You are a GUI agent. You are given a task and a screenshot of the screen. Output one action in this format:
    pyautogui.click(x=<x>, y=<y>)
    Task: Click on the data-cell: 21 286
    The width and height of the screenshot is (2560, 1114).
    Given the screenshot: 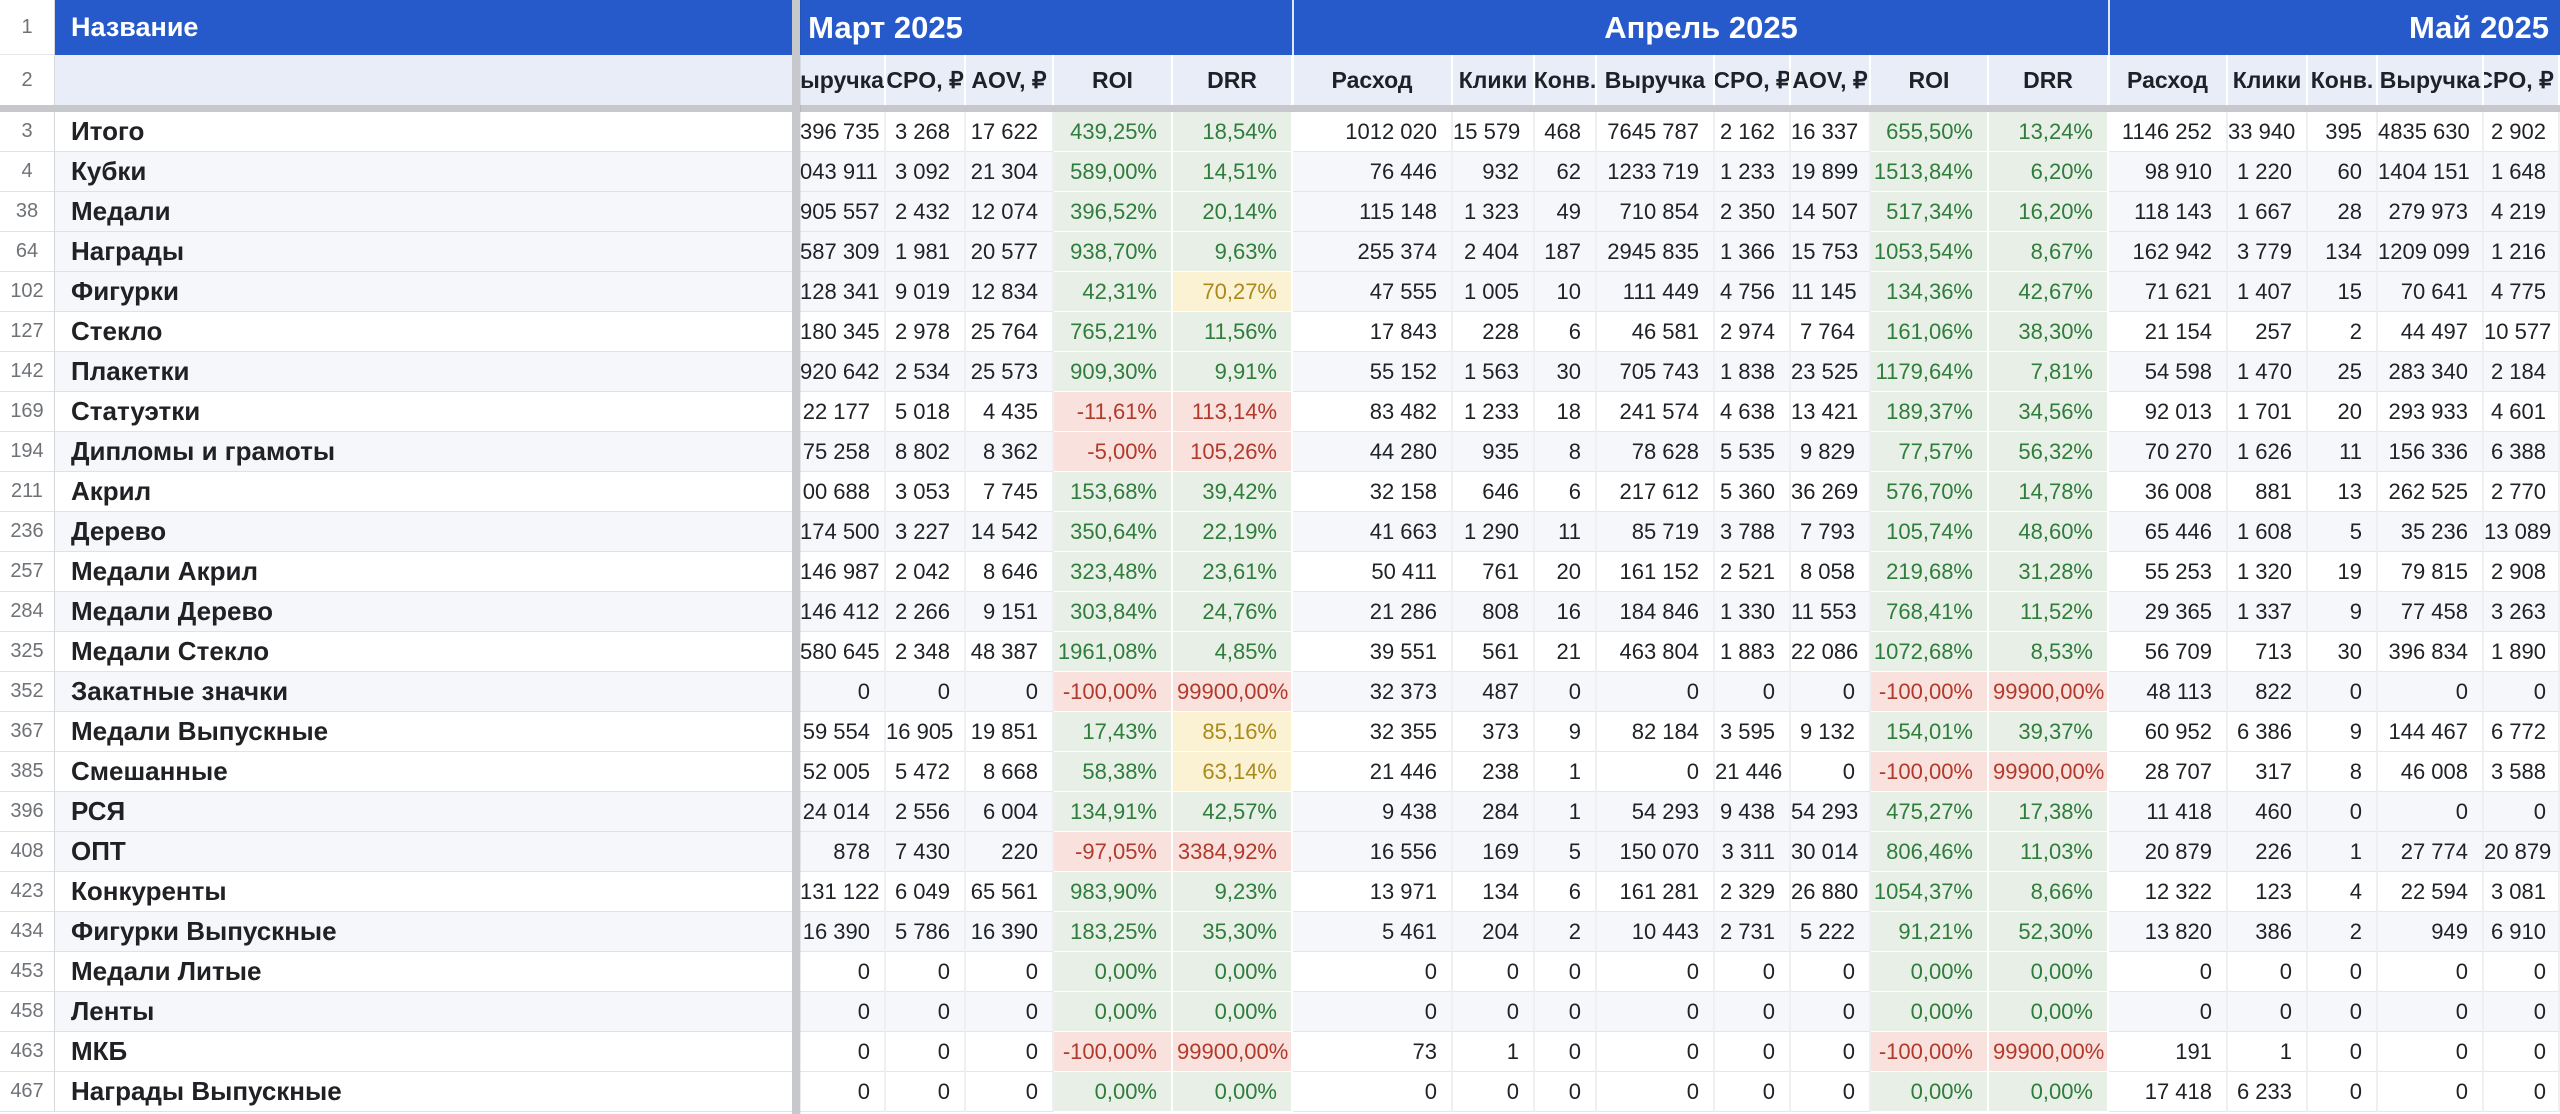 What is the action you would take?
    pyautogui.click(x=1373, y=612)
    